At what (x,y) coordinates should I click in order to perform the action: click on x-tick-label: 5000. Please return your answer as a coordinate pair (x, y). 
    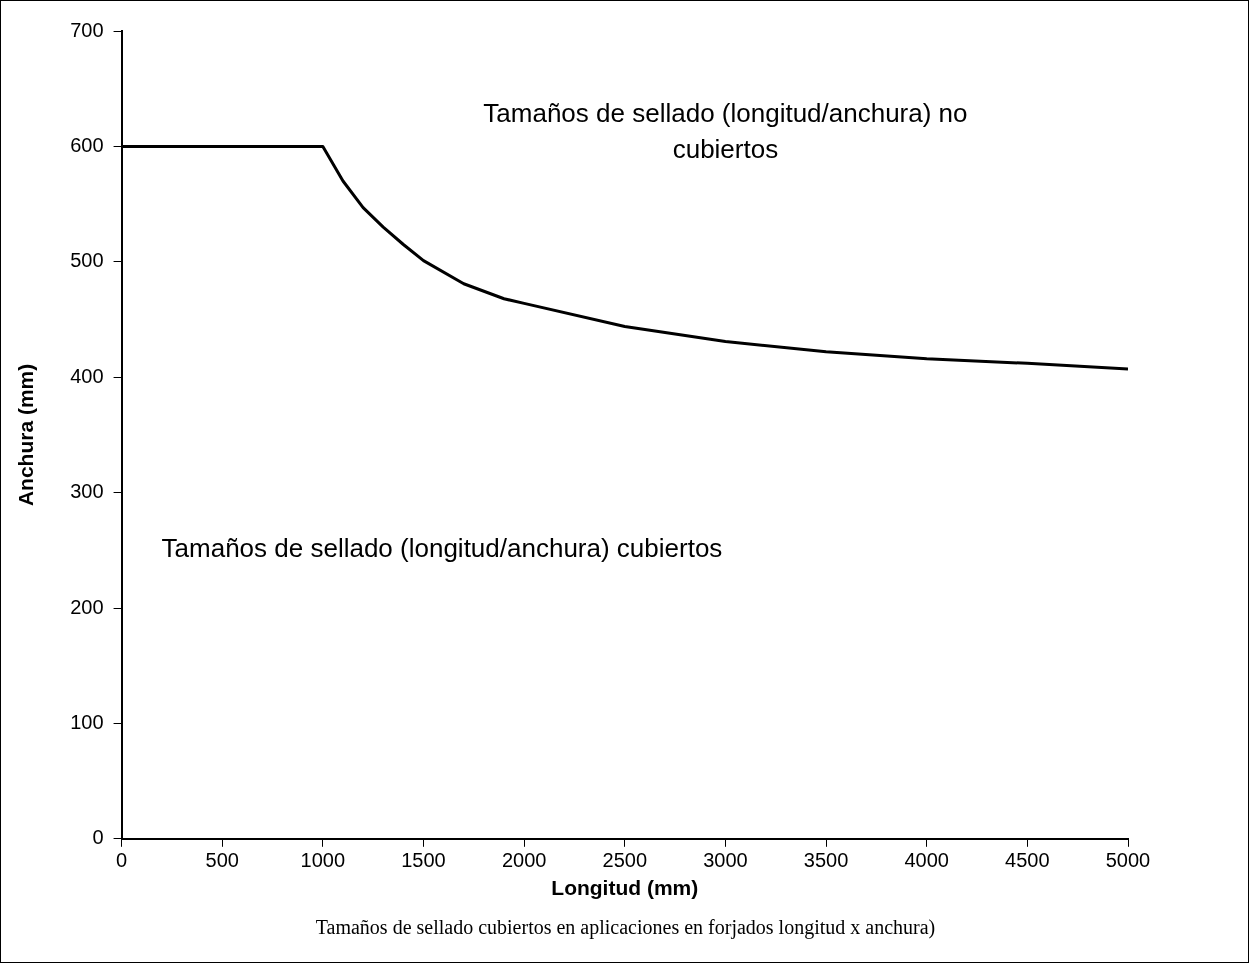
    Looking at the image, I should click on (1128, 860).